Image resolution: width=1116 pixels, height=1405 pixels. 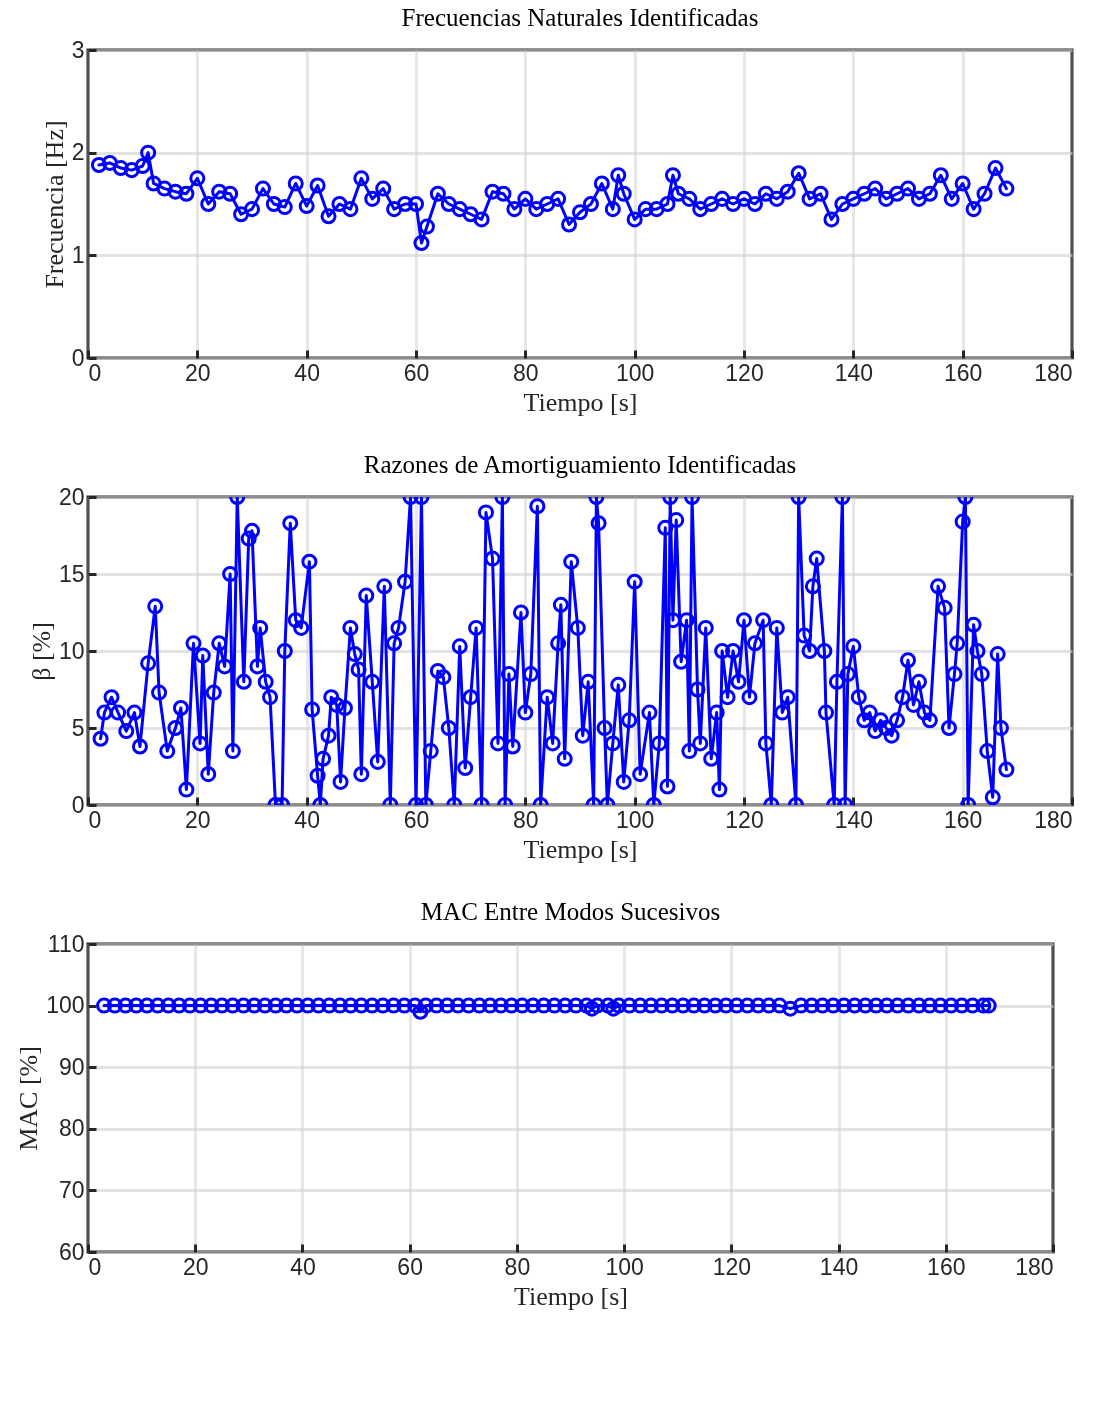 I want to click on chart-title: Razones de Amortiguamiento Identificadas, so click(x=580, y=464).